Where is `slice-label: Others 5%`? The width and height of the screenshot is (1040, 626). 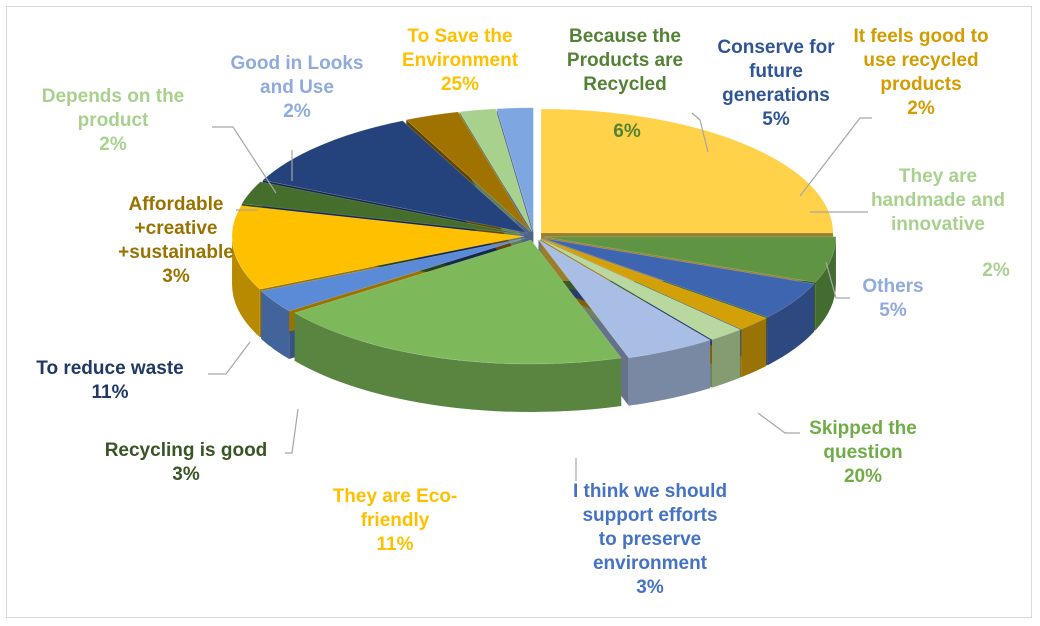
slice-label: Others 5% is located at coordinates (892, 298).